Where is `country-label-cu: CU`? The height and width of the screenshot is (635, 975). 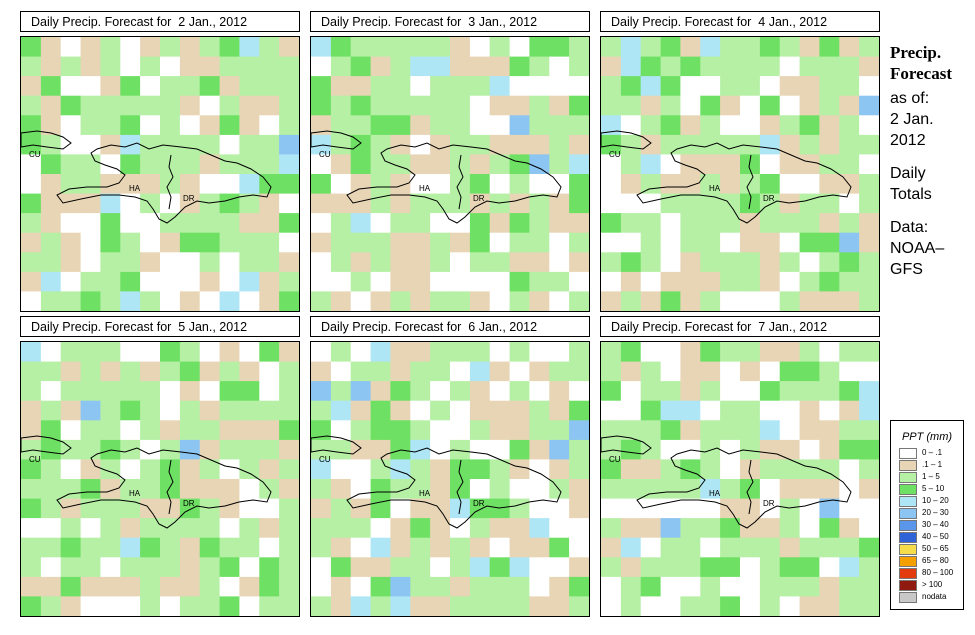 country-label-cu: CU is located at coordinates (325, 459).